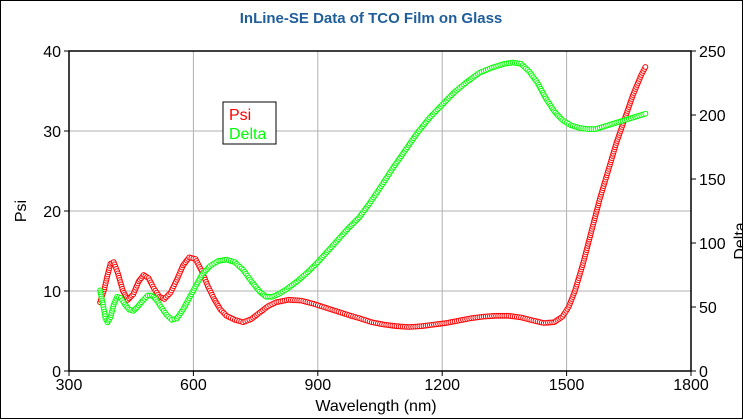  I want to click on x-tick-label: 1200, so click(442, 385).